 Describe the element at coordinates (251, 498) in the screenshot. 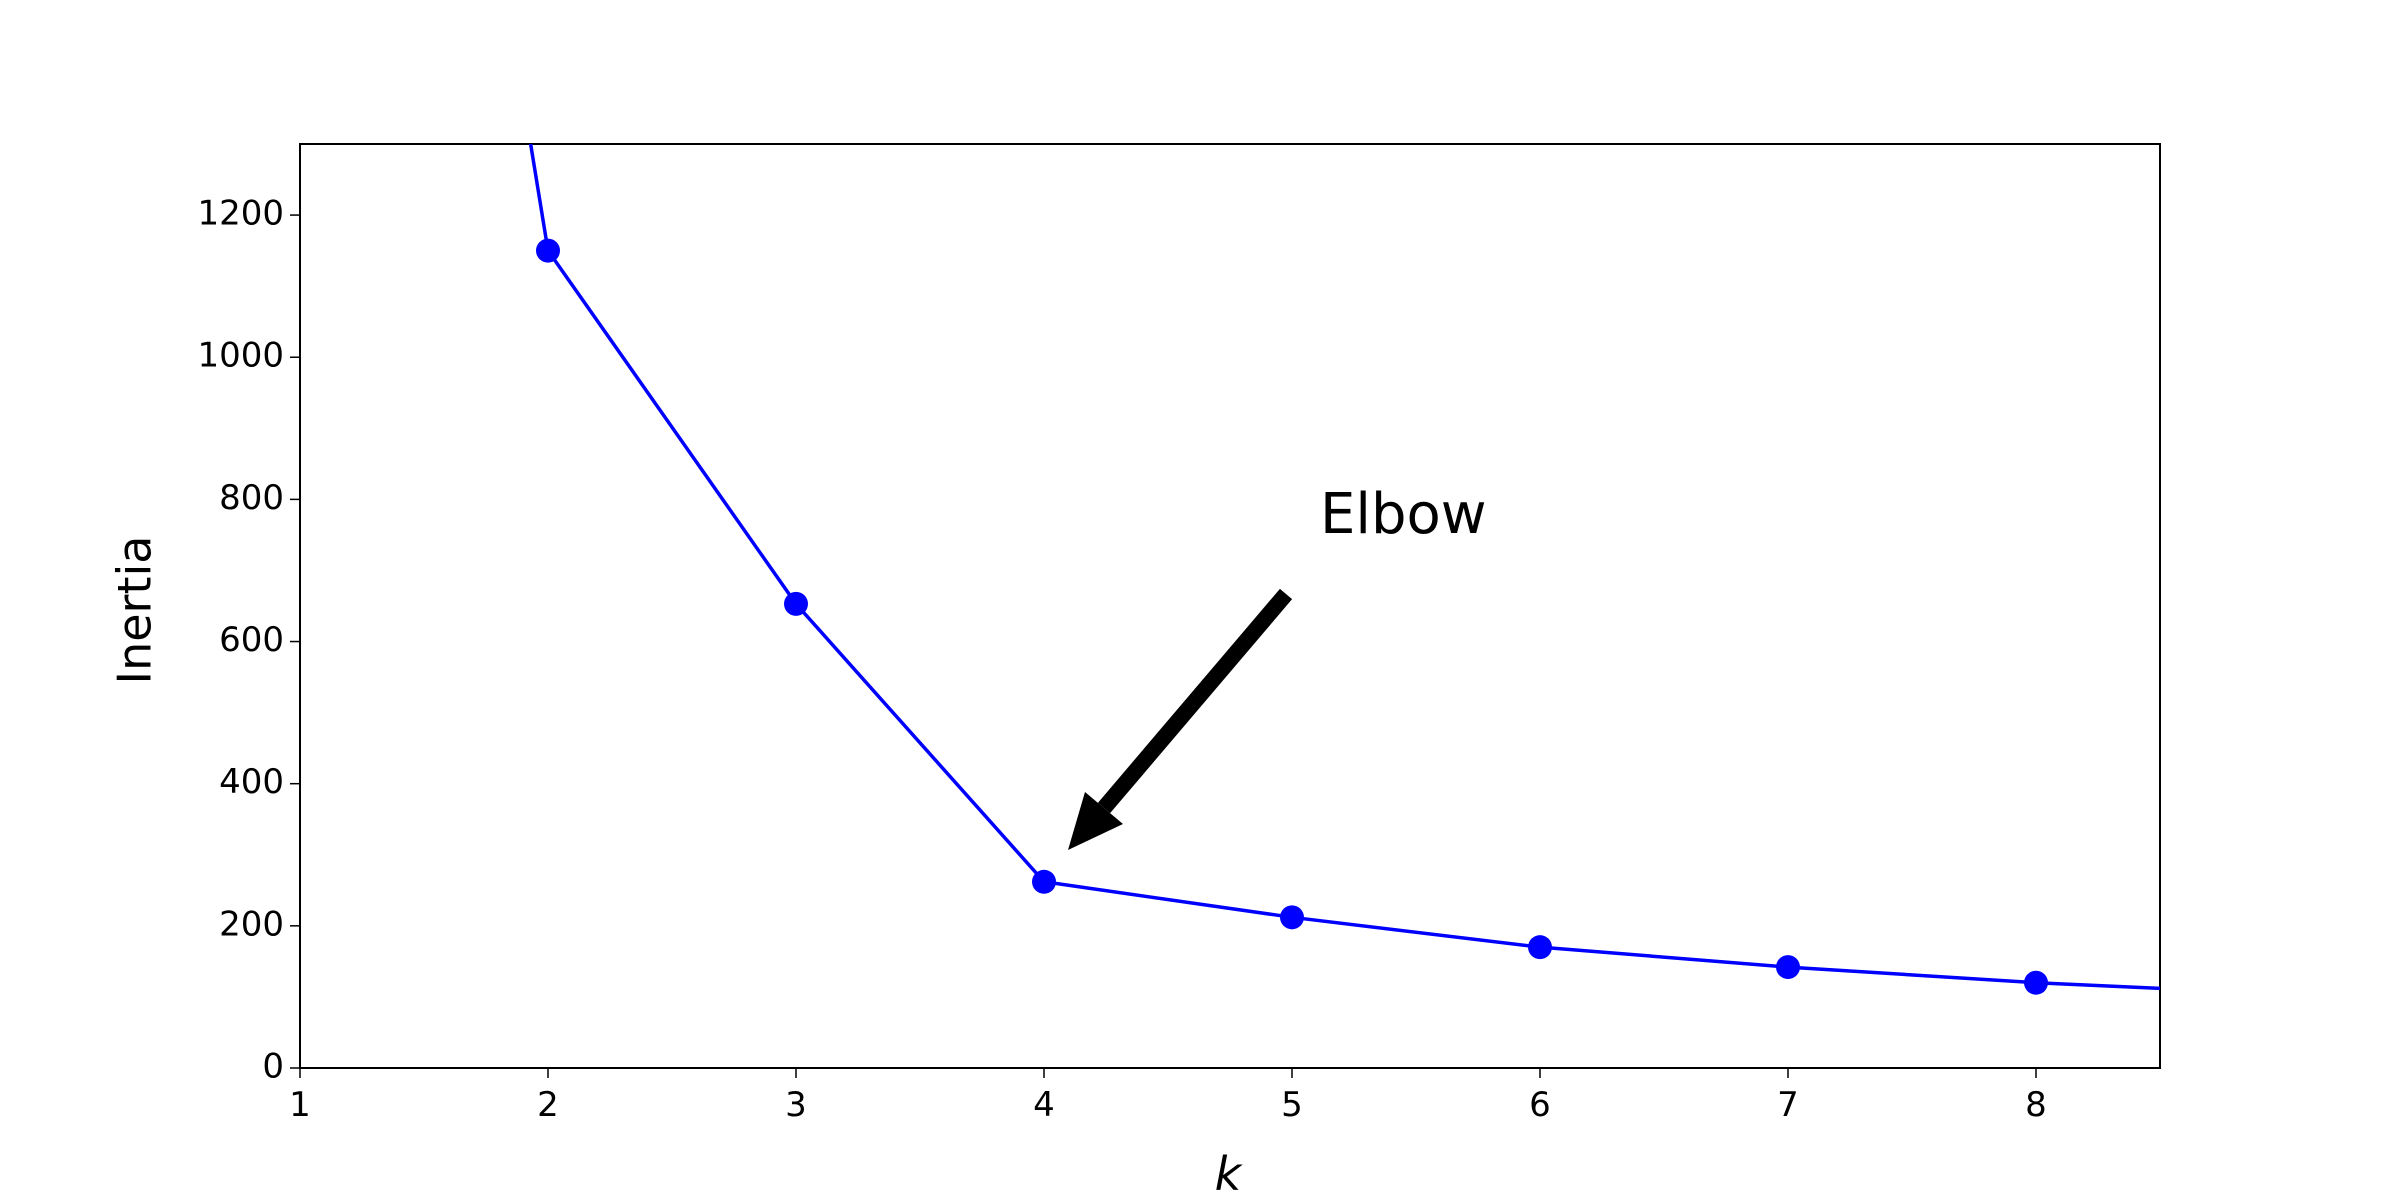

I see `y-tick-label: 800` at that location.